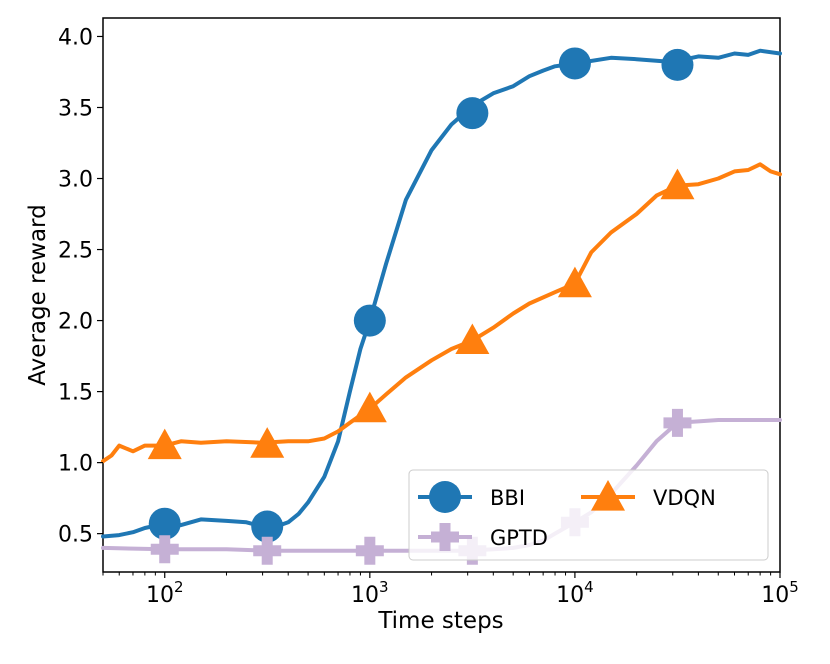 This screenshot has height=664, width=830. I want to click on y-tick-label: 2.0, so click(75, 322).